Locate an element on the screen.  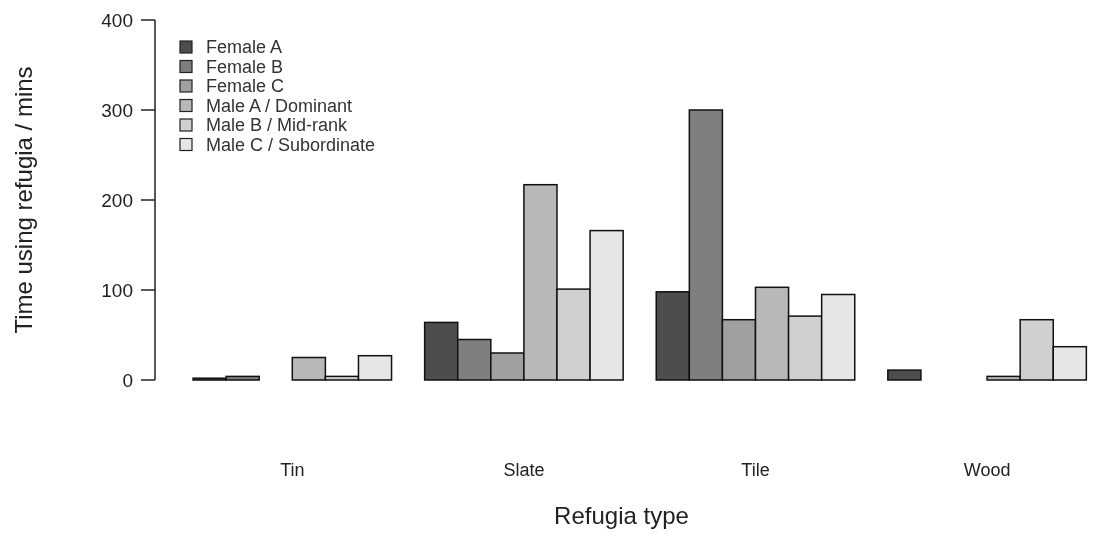
y-tick-label: 300 is located at coordinates (117, 110).